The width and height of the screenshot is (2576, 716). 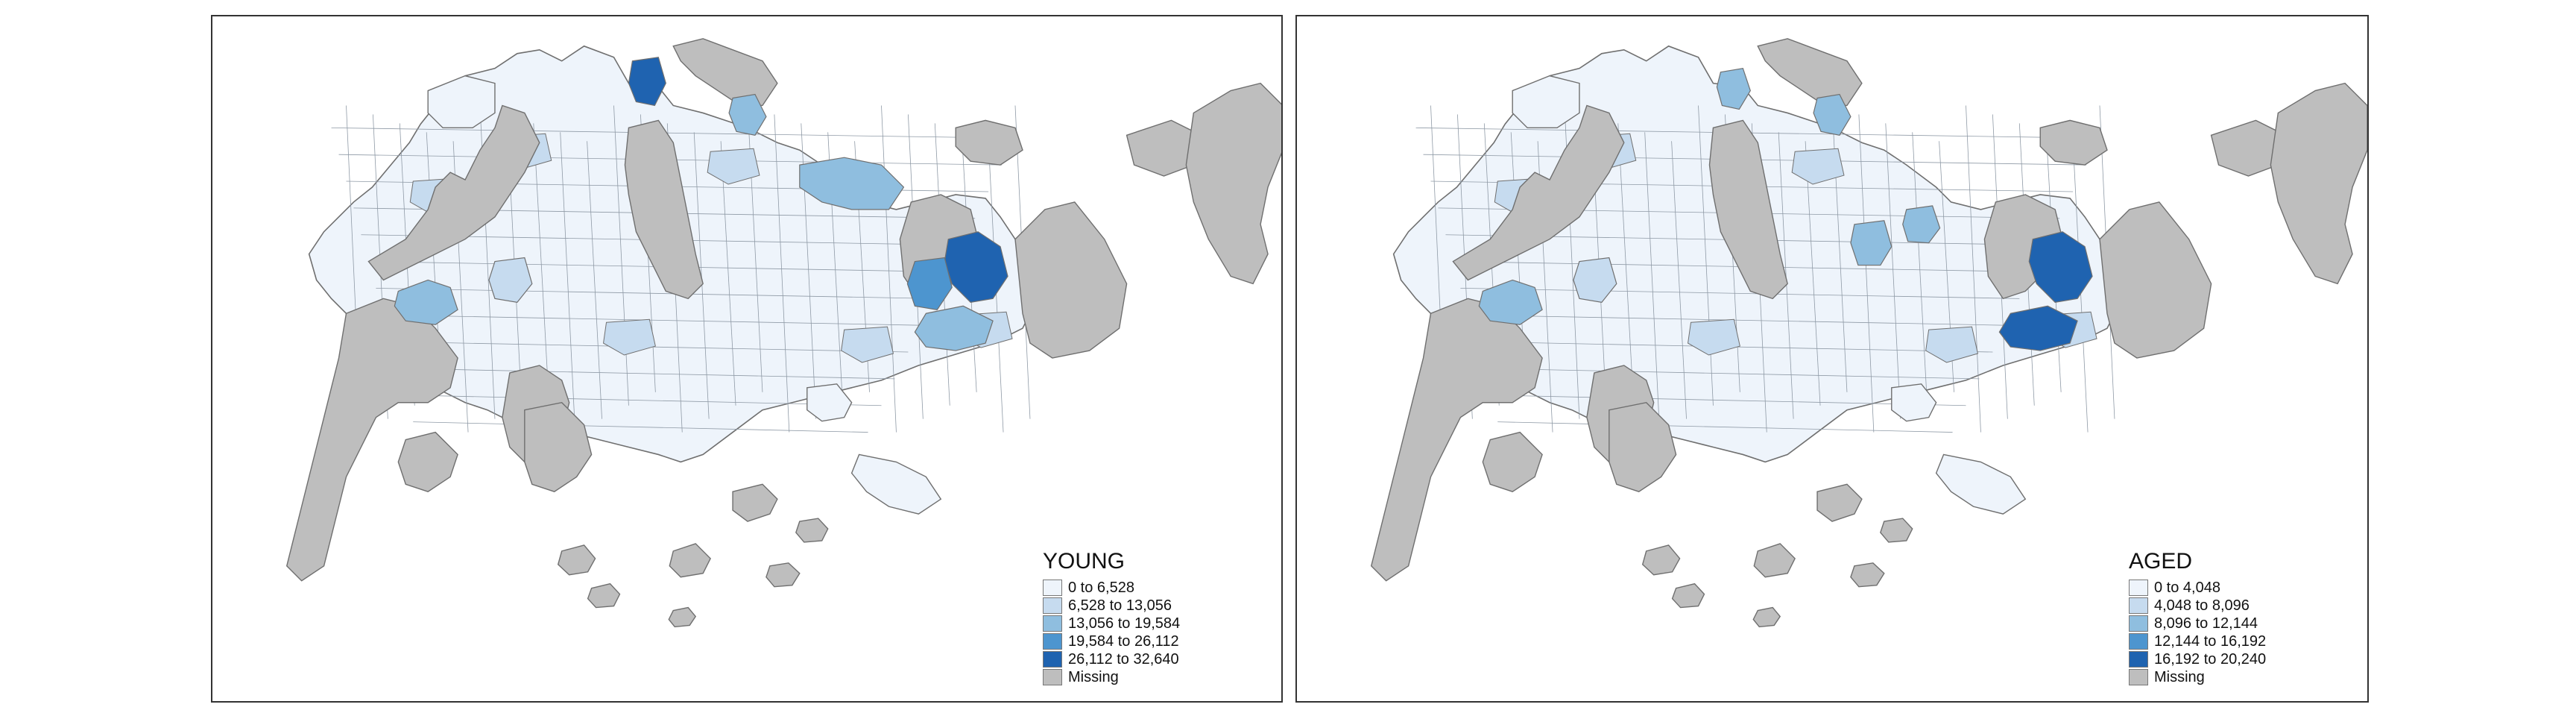 I want to click on legend-item: 4,048 to 8,096, so click(x=2226, y=606).